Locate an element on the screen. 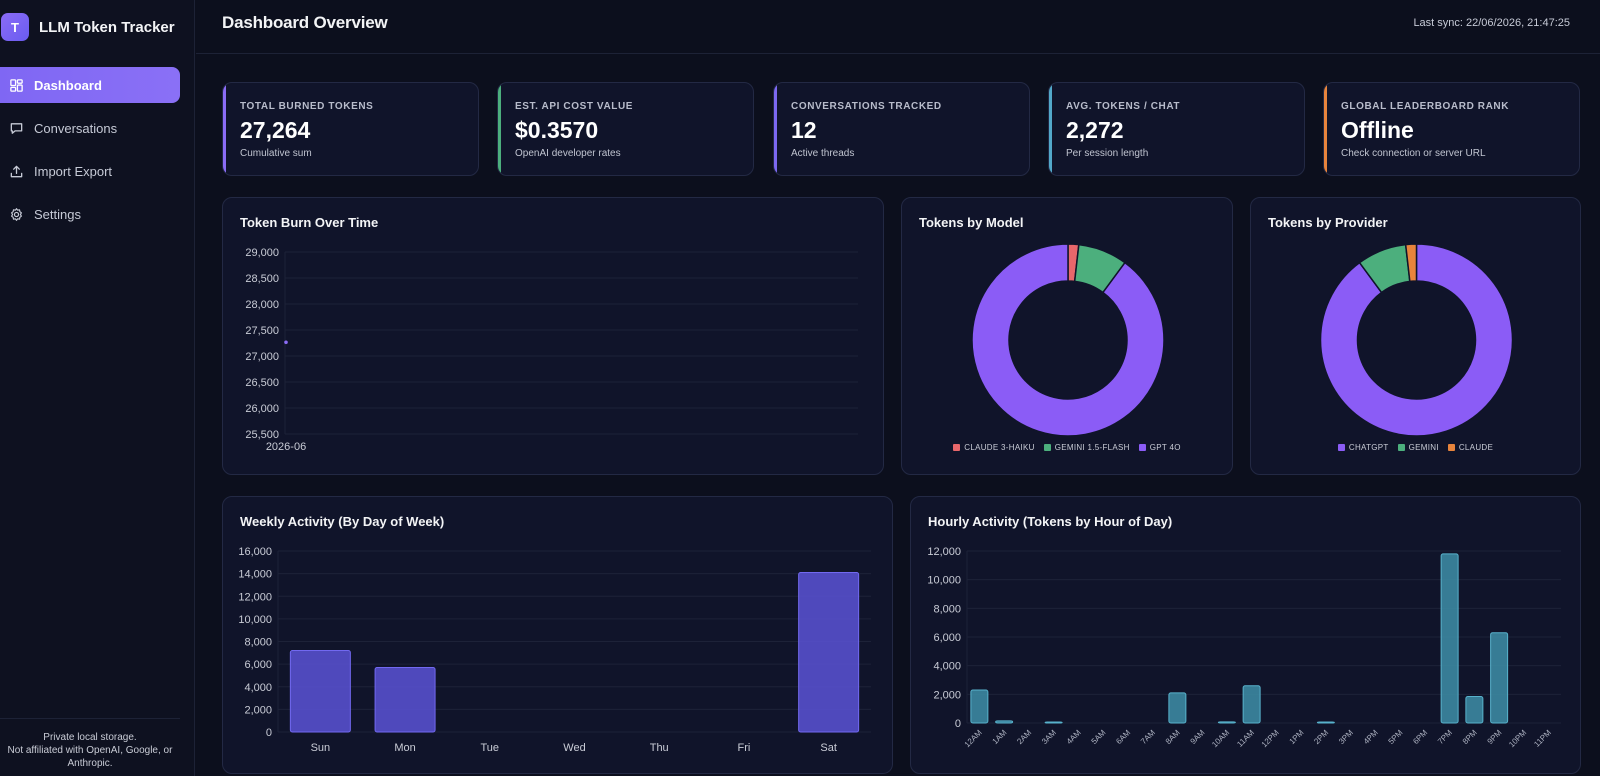 The height and width of the screenshot is (776, 1600). stat-label: TOTAL BURNED TOKENS is located at coordinates (307, 106).